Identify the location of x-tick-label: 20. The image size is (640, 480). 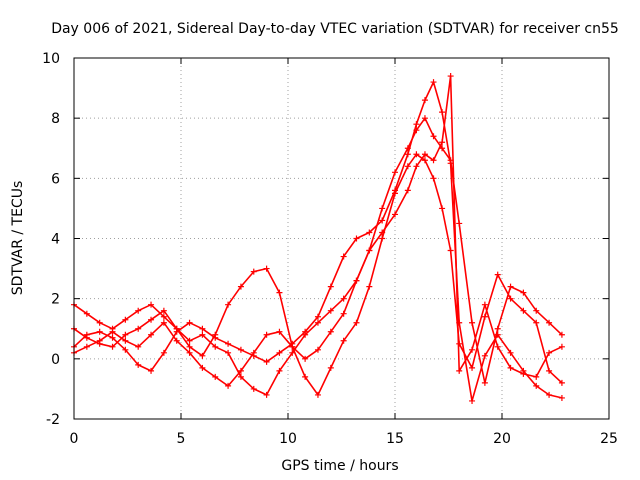
(502, 439).